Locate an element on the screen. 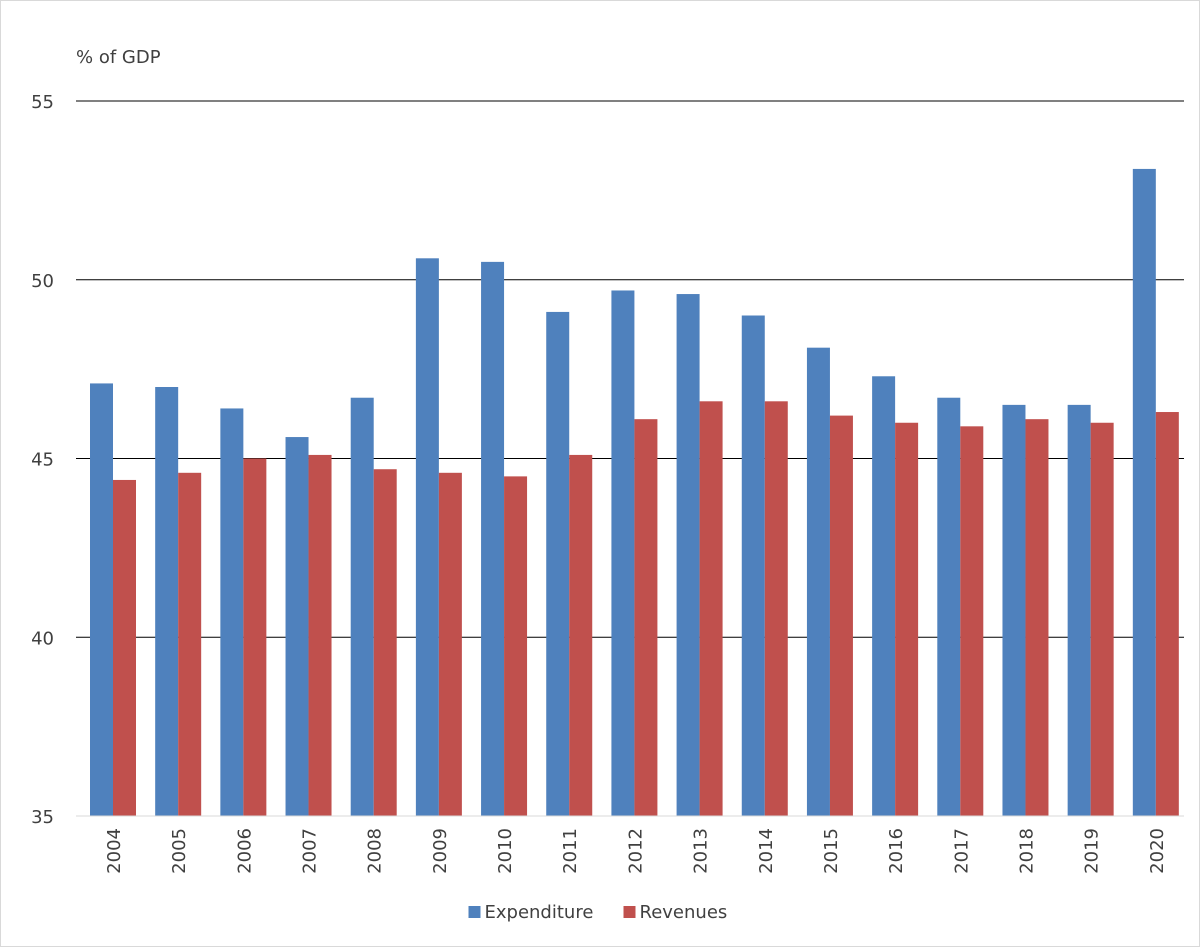  legend-label-expenditure: Expenditure is located at coordinates (539, 912).